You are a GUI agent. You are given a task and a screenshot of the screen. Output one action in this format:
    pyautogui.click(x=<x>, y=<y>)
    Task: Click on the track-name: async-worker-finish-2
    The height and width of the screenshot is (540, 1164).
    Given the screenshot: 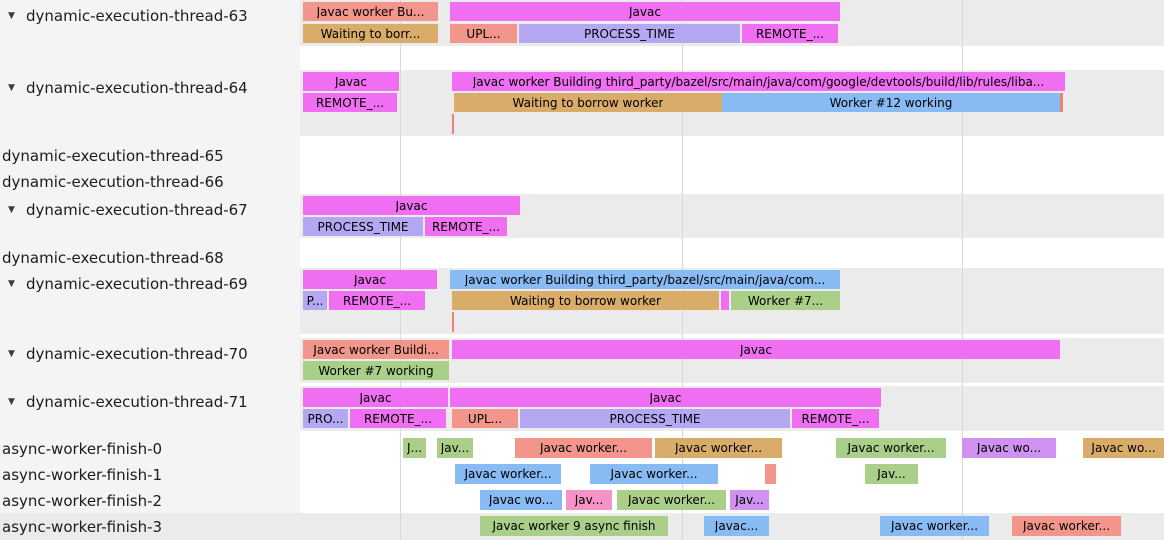 What is the action you would take?
    pyautogui.click(x=82, y=500)
    